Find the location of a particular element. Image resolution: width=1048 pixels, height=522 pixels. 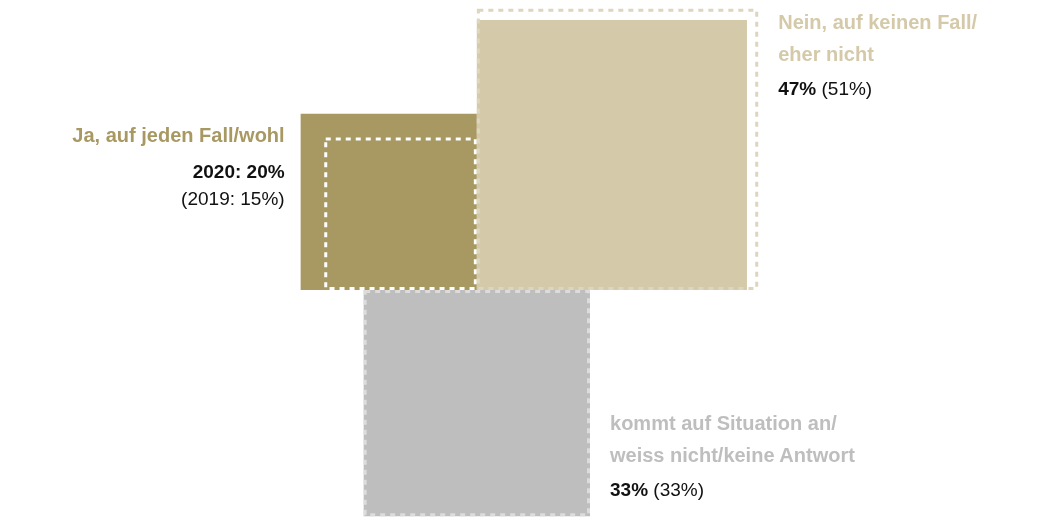

category-label: Ja, auf jeden Fall/wohl is located at coordinates (178, 134).